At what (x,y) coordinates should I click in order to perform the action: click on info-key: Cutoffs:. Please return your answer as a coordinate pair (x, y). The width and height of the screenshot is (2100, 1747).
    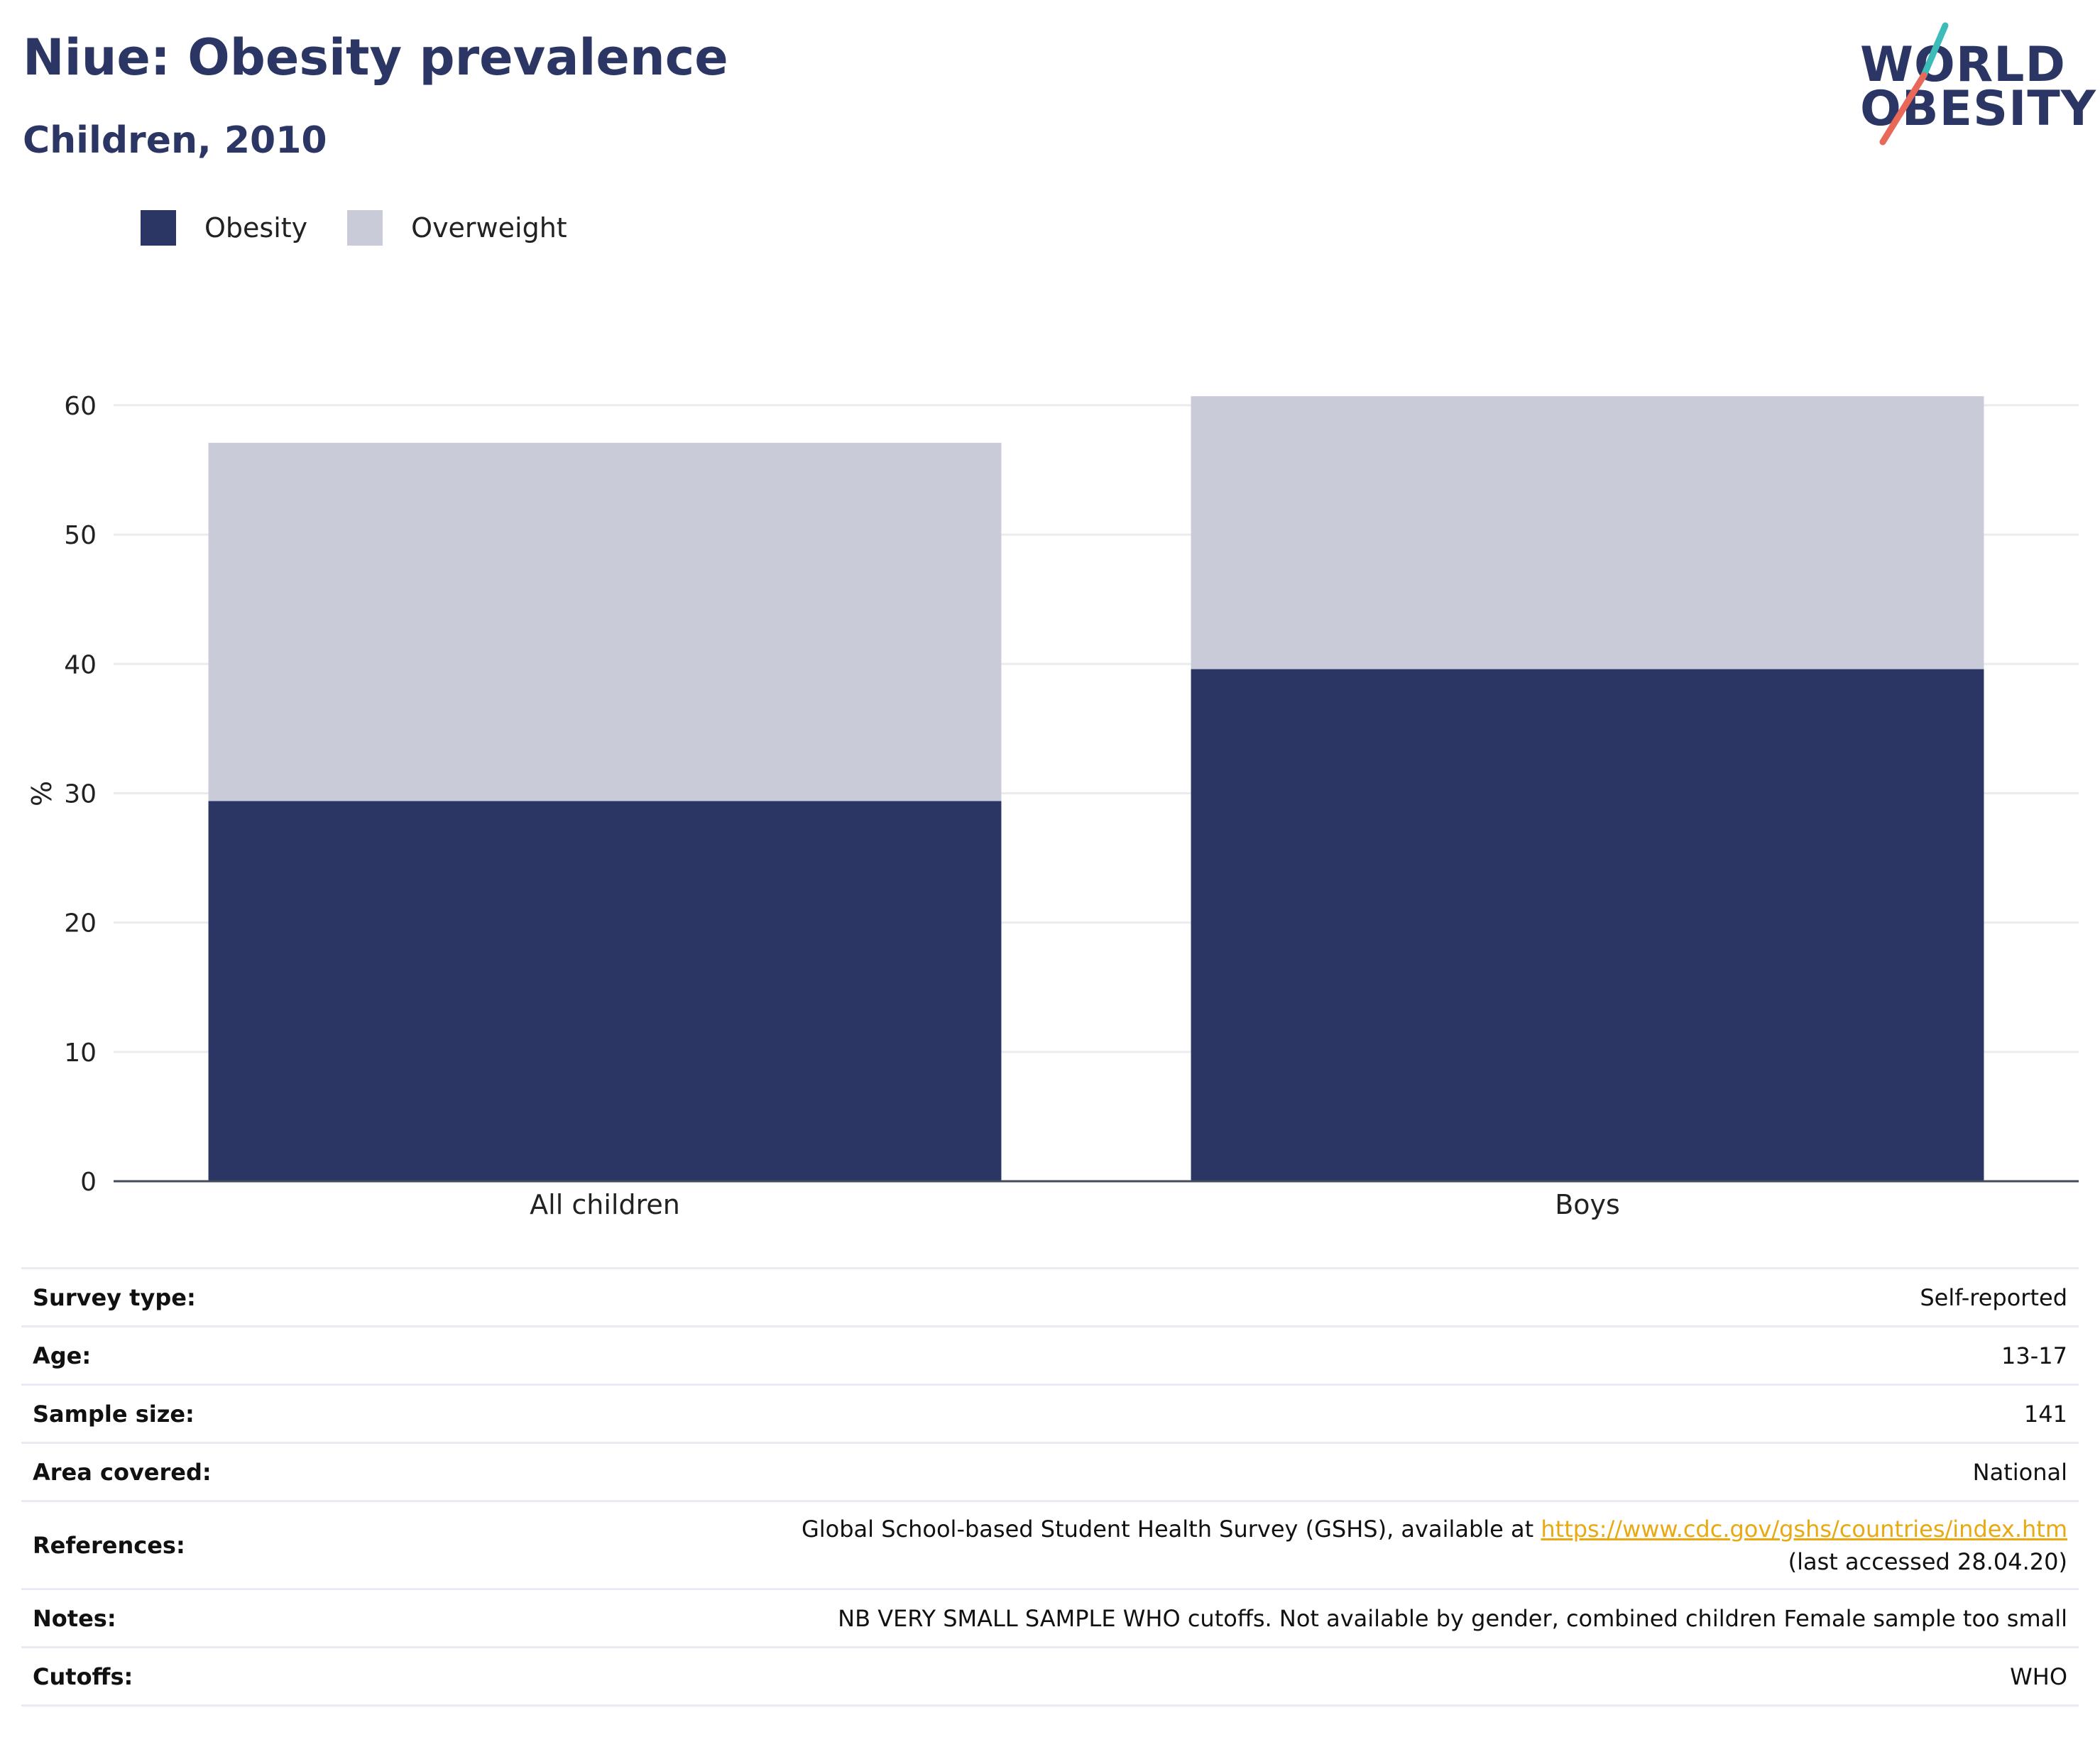
    Looking at the image, I should click on (174, 1676).